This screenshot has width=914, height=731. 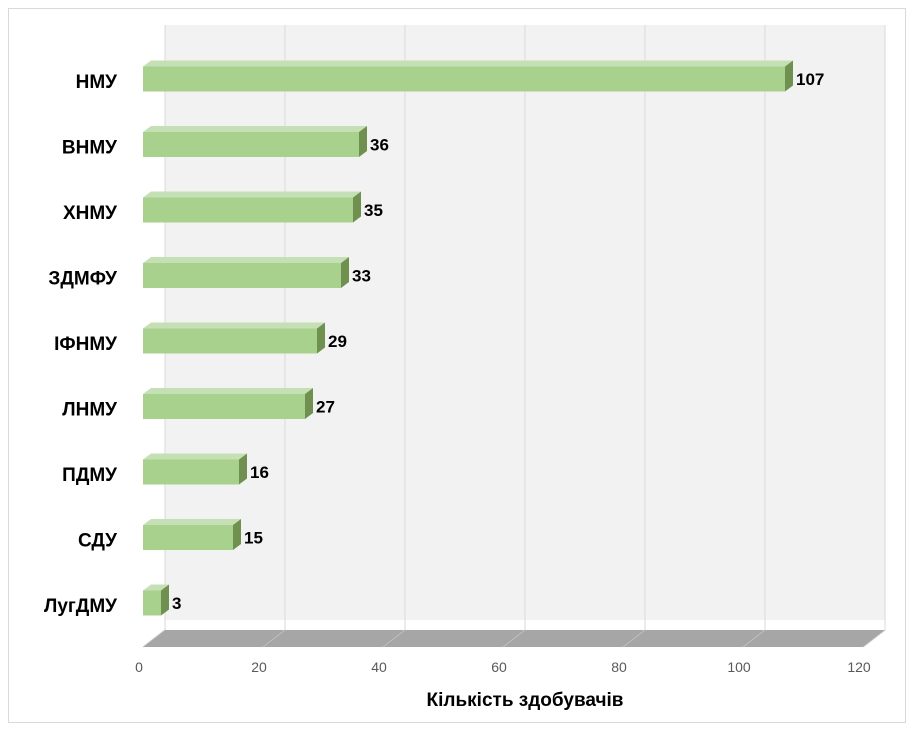 What do you see at coordinates (361, 276) in the screenshot?
I see `data-label: 33` at bounding box center [361, 276].